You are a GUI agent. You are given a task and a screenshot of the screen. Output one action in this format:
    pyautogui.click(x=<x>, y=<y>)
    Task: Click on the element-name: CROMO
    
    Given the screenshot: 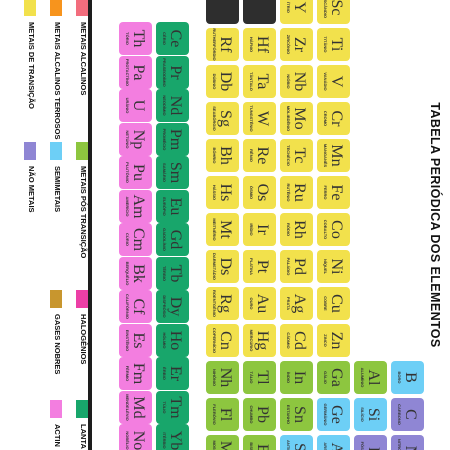 What is the action you would take?
    pyautogui.click(x=325, y=118)
    